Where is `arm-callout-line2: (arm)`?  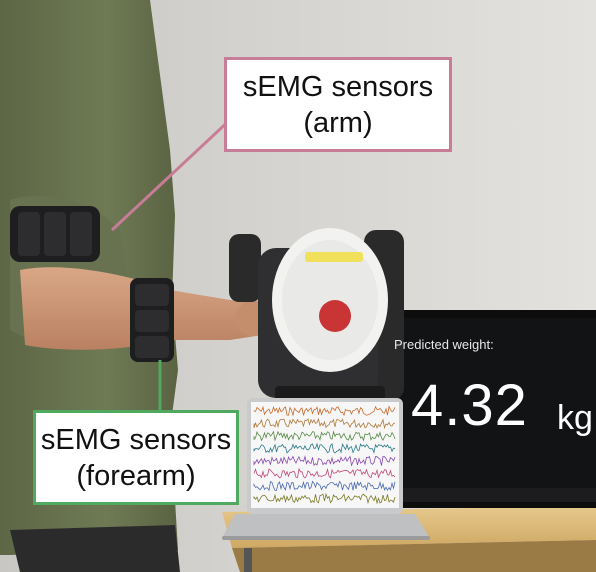
arm-callout-line2: (arm) is located at coordinates (337, 123).